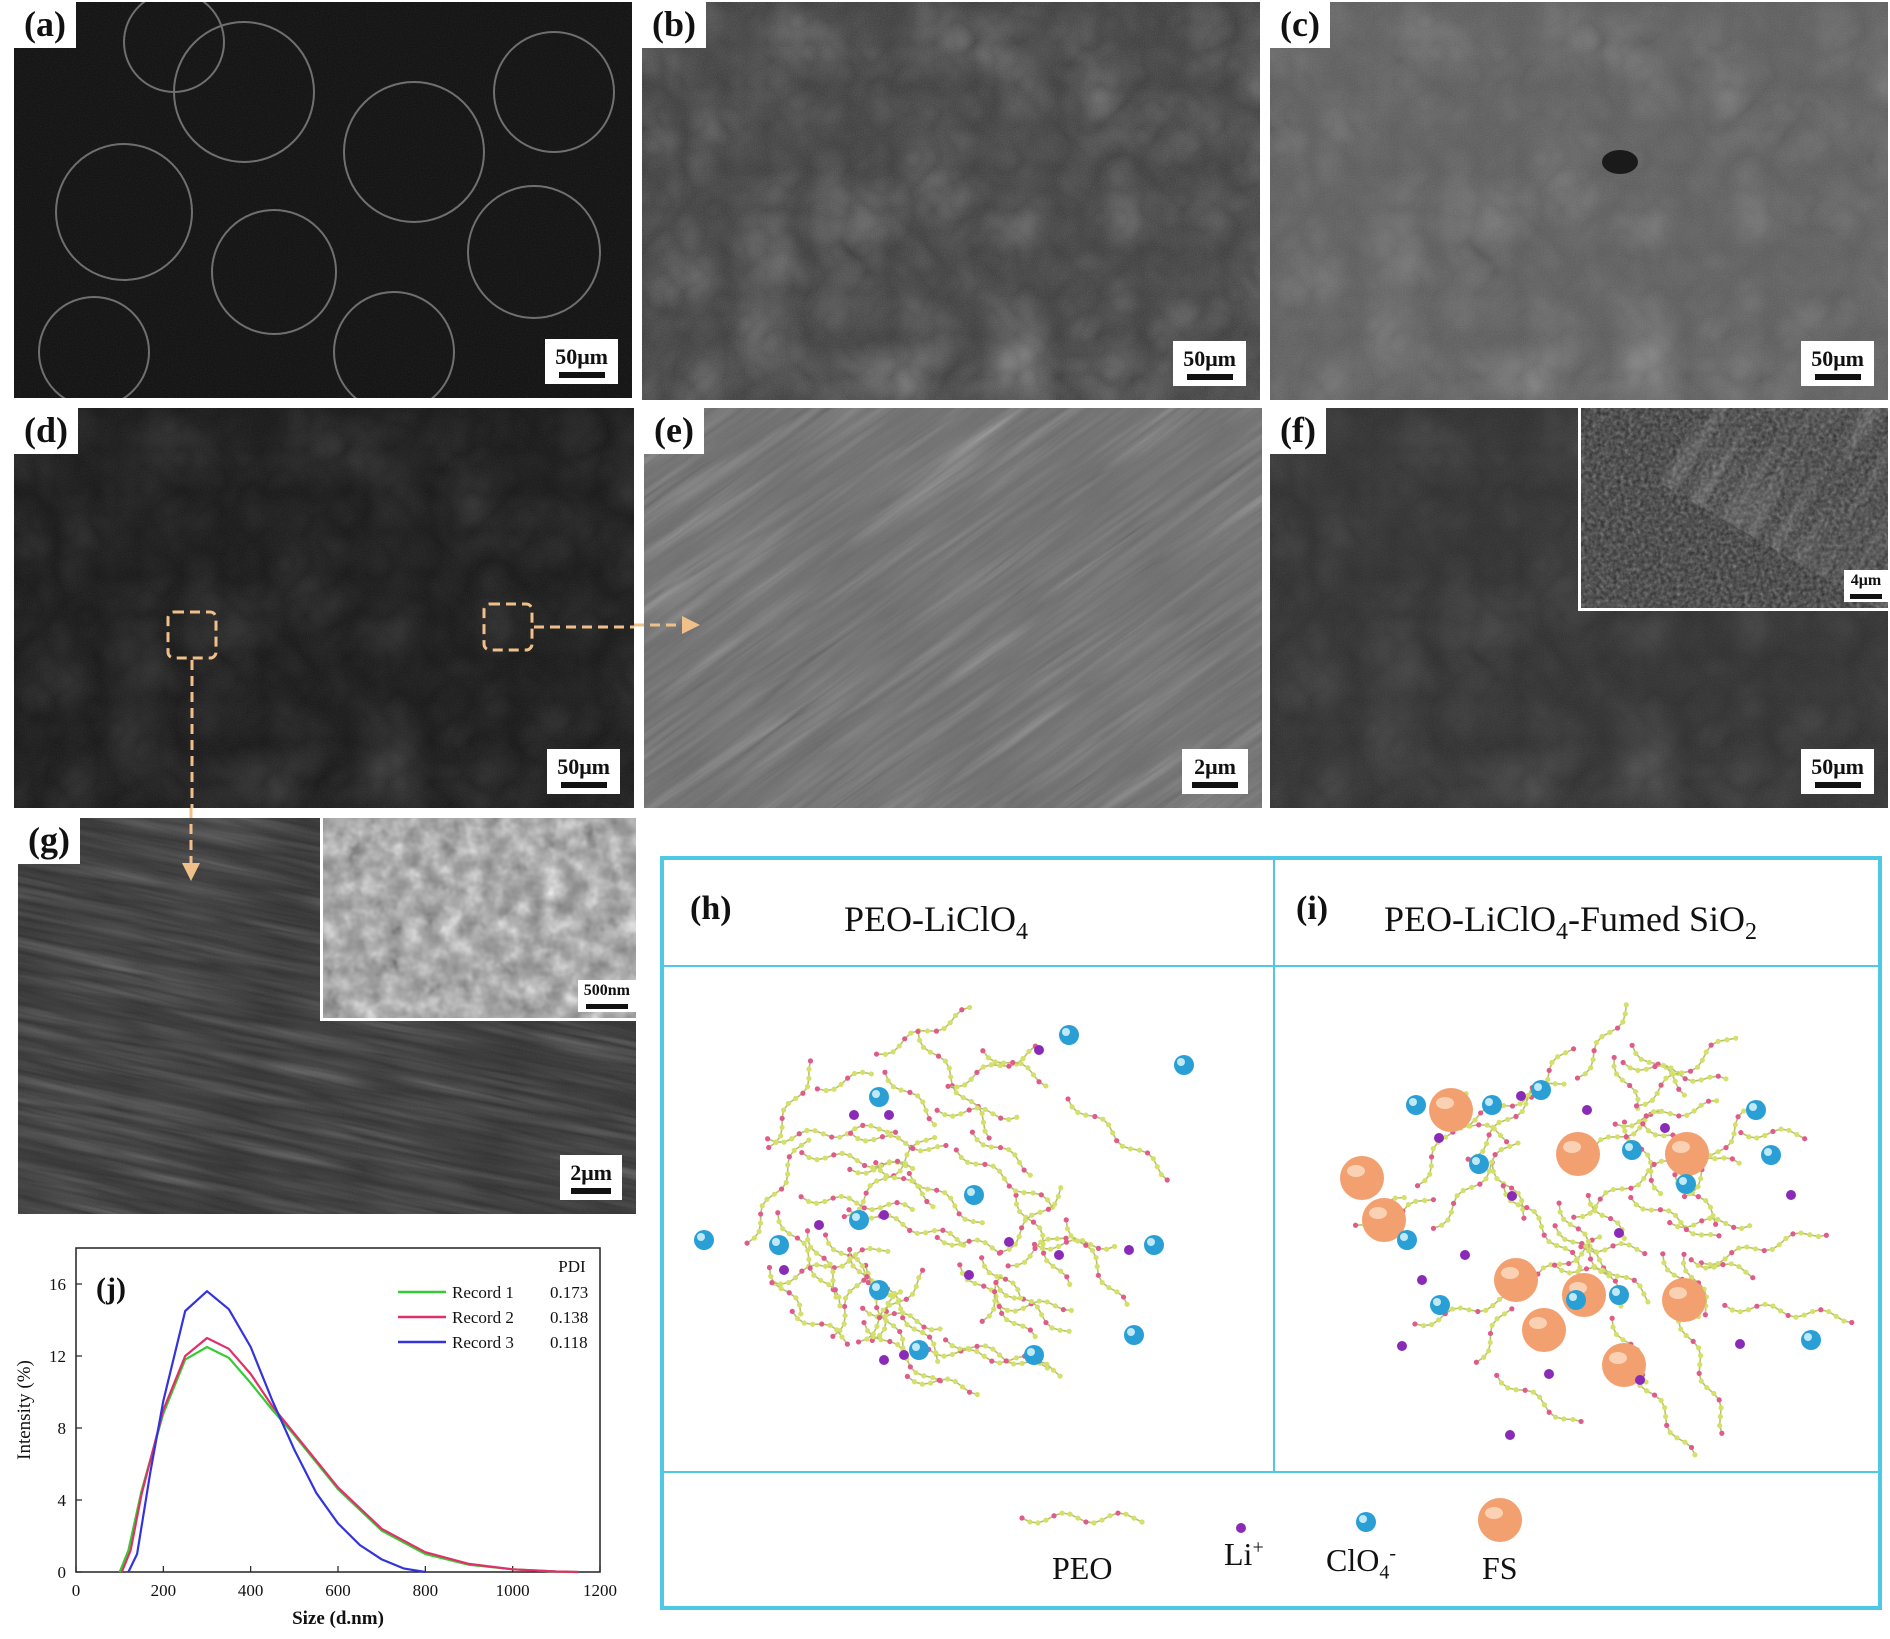  What do you see at coordinates (1681, 1147) in the screenshot?
I see `fs-highlight` at bounding box center [1681, 1147].